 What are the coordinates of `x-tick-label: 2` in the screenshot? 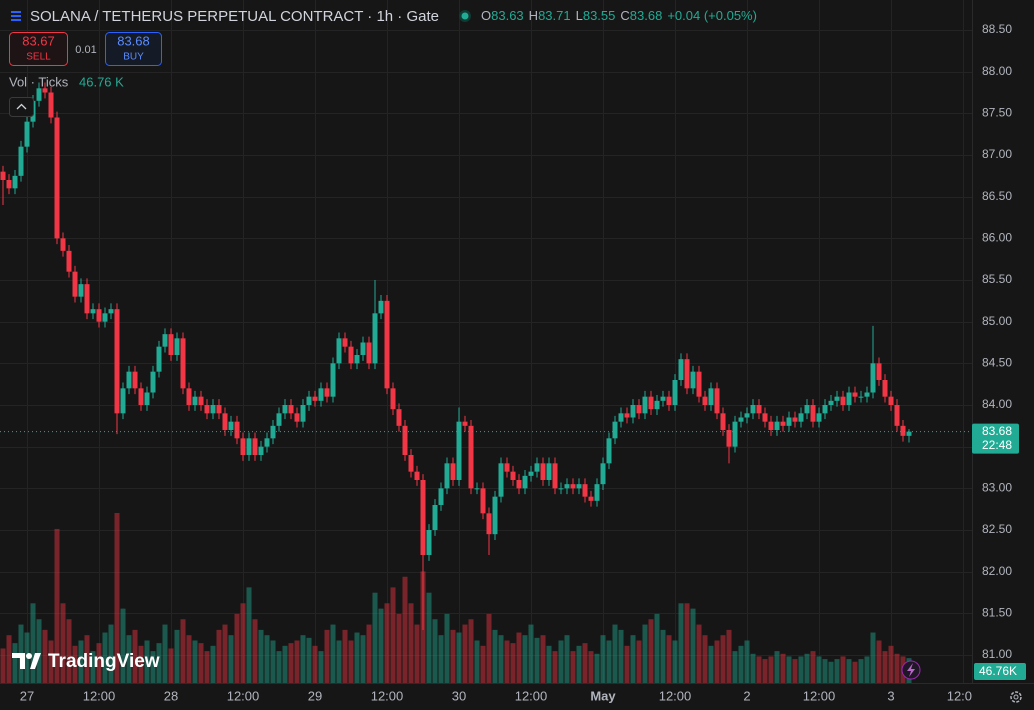 It's located at (746, 695).